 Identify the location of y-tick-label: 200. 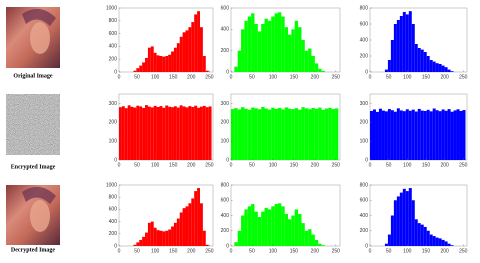
(113, 234).